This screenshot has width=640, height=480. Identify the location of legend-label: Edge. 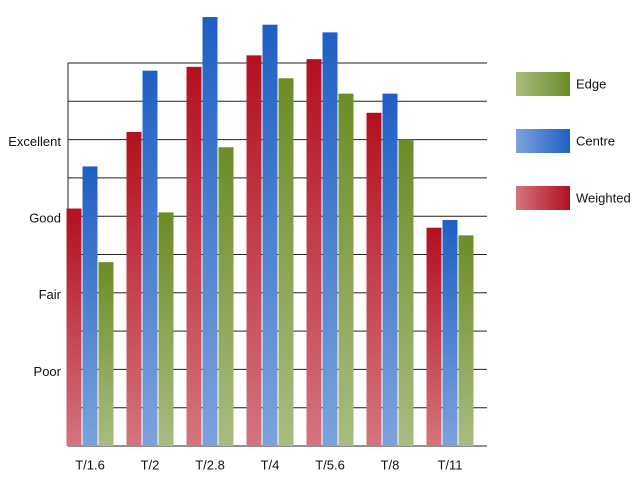
(591, 83).